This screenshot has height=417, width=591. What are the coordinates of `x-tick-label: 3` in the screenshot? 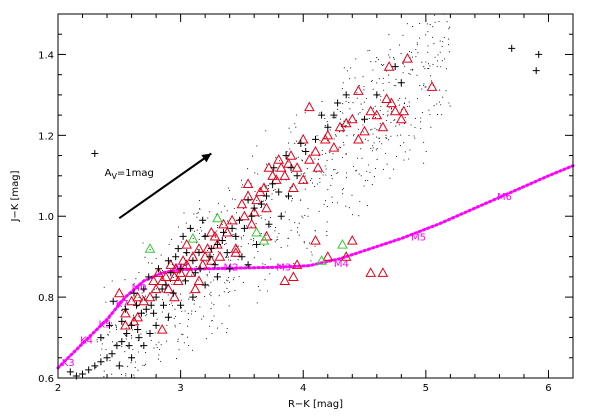 It's located at (180, 388).